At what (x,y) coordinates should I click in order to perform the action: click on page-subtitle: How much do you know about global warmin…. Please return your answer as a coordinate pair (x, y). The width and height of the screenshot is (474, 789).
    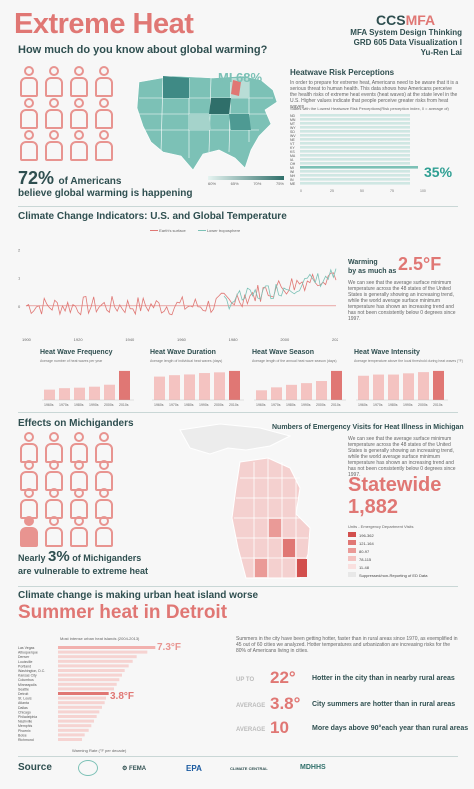
    Looking at the image, I should click on (143, 50).